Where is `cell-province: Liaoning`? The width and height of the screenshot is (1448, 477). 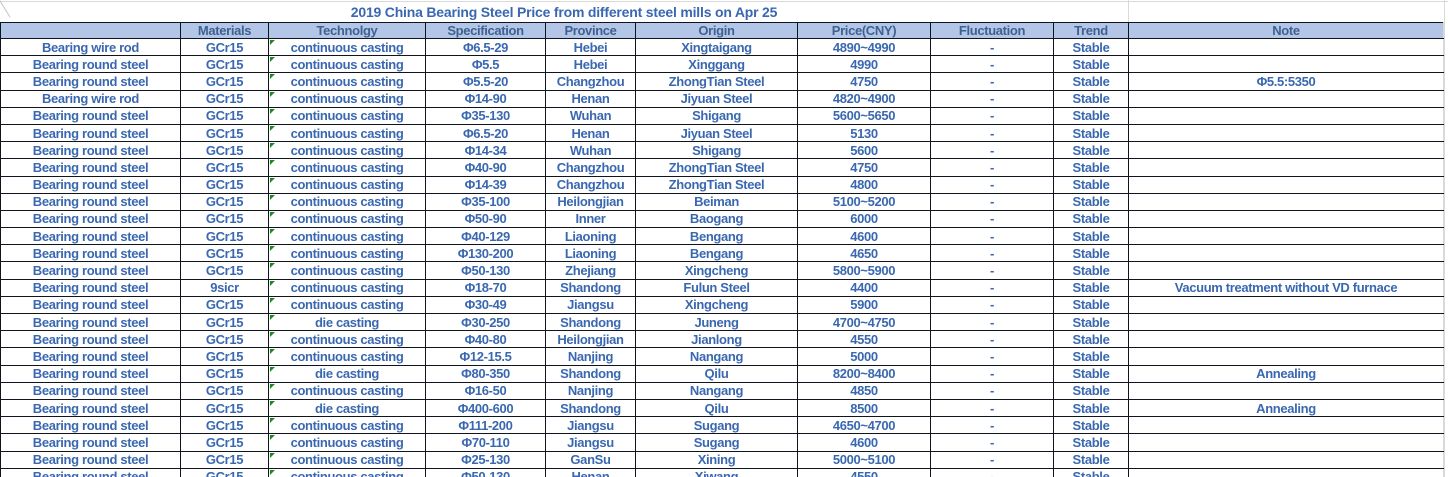 cell-province: Liaoning is located at coordinates (590, 236).